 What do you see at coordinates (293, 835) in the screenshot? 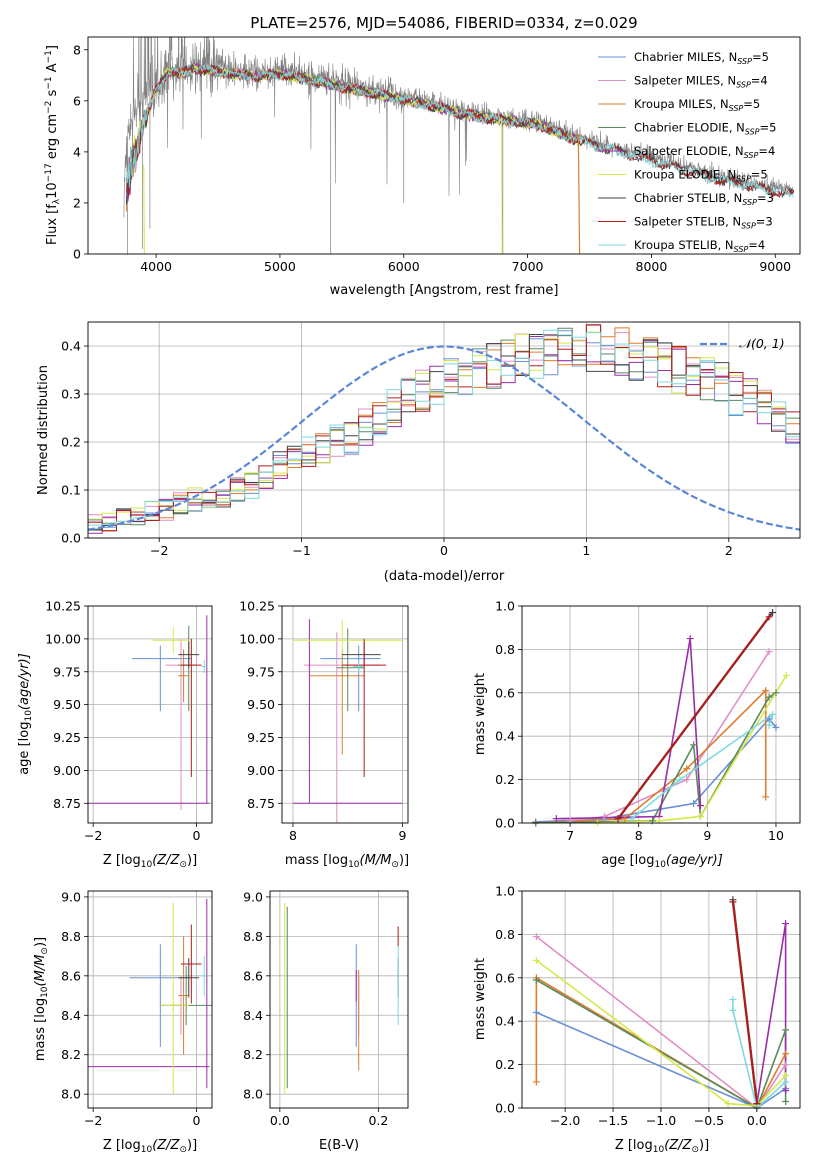
I see `x-tick-label: 8` at bounding box center [293, 835].